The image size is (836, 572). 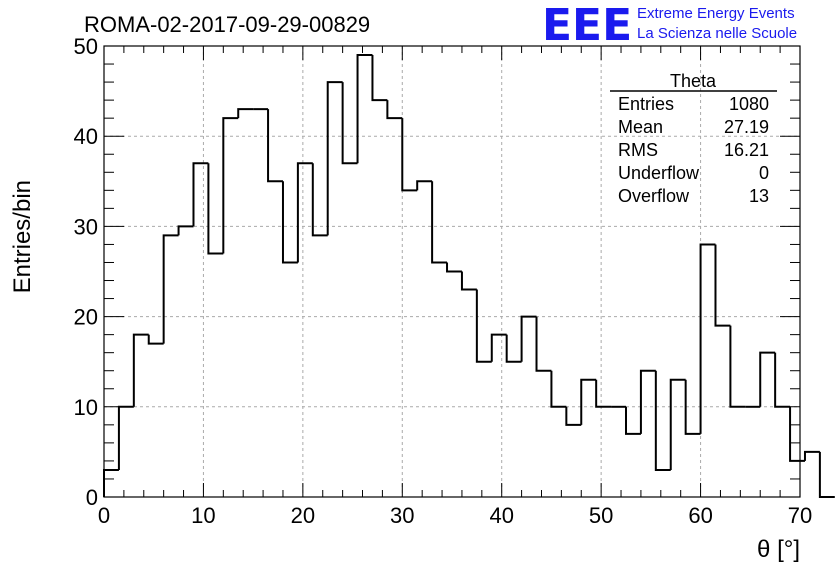 I want to click on y-tick-labels: 0 10 20 30 40 50, so click(x=86, y=272).